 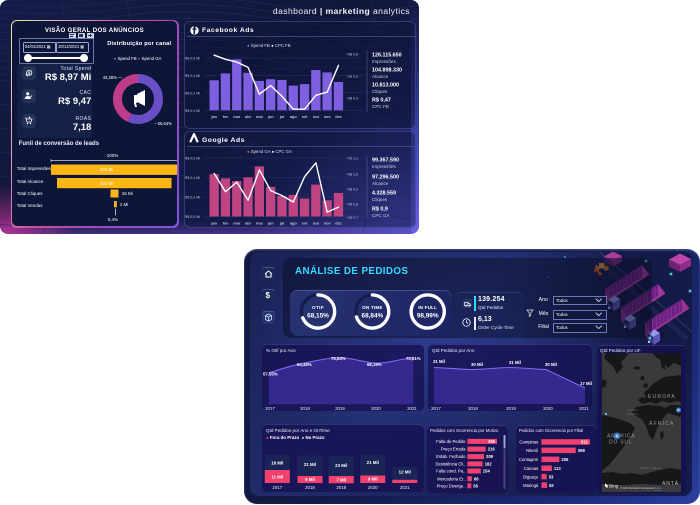 I want to click on svg-text: 216, so click(x=492, y=448).